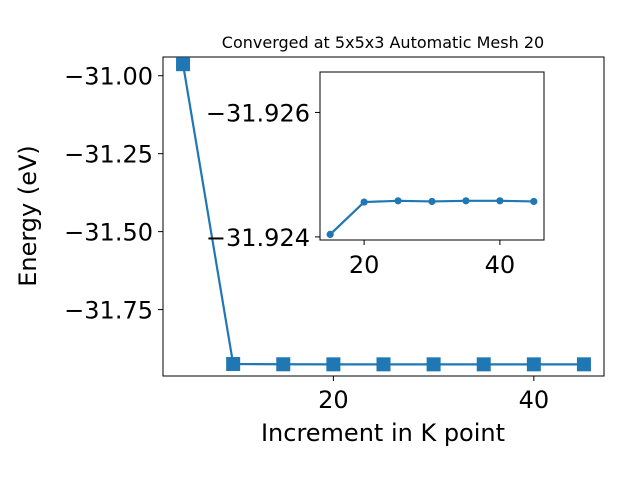  What do you see at coordinates (108, 233) in the screenshot?
I see `y-tick-label: −31.50` at bounding box center [108, 233].